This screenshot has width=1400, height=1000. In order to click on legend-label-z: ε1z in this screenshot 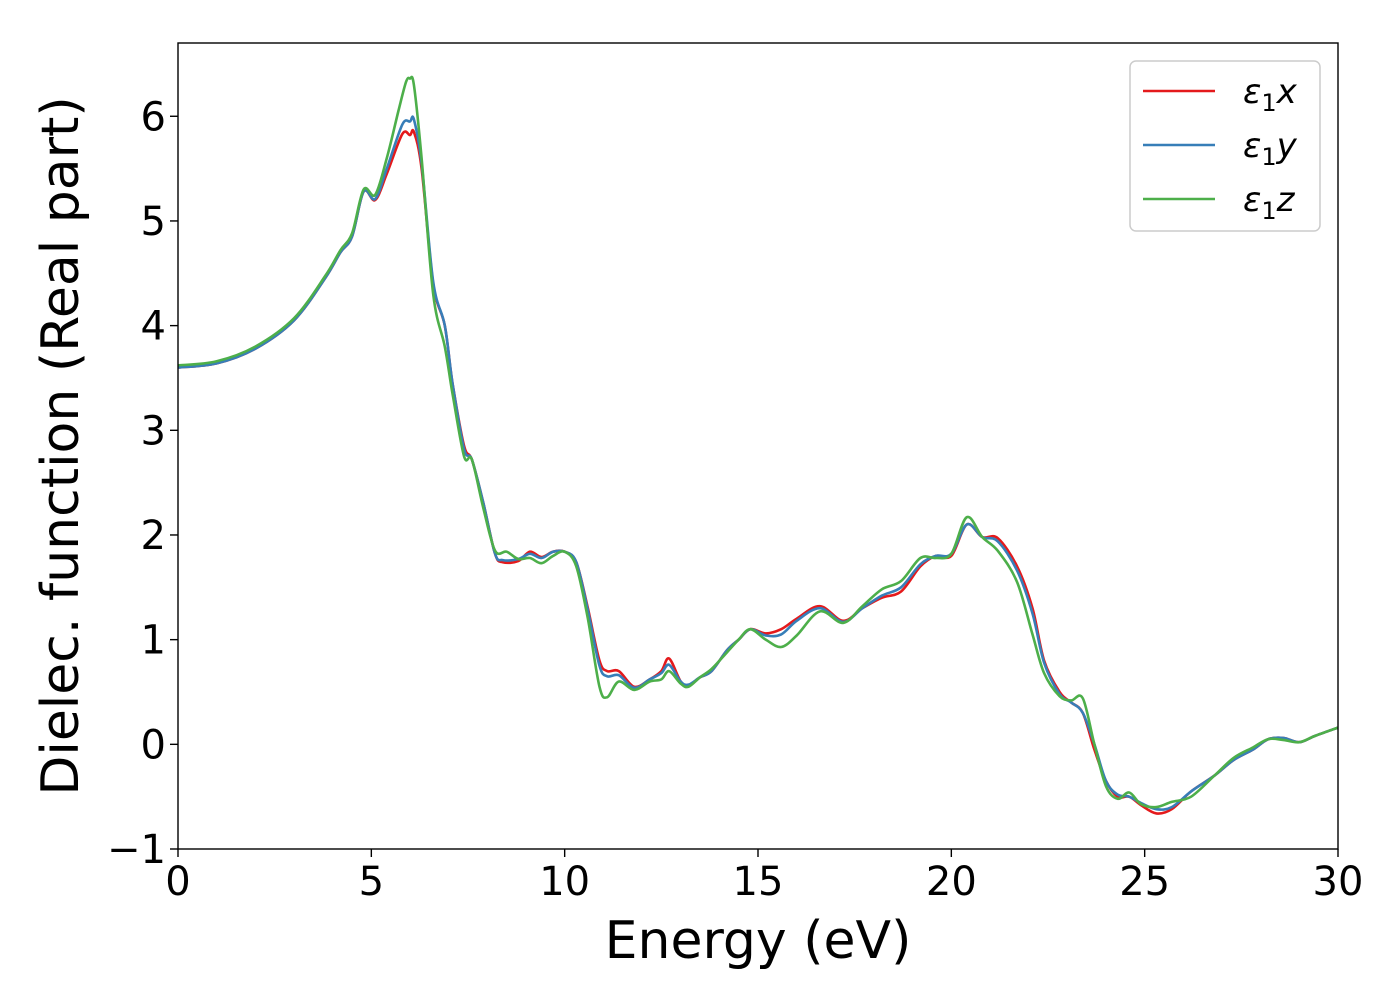, I will do `click(1269, 202)`.